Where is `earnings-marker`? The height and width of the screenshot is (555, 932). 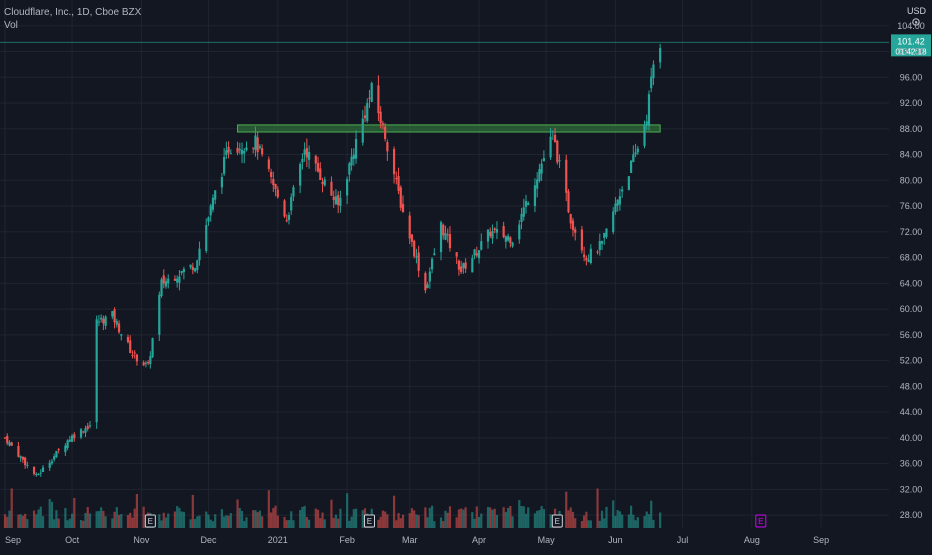
earnings-marker is located at coordinates (369, 521).